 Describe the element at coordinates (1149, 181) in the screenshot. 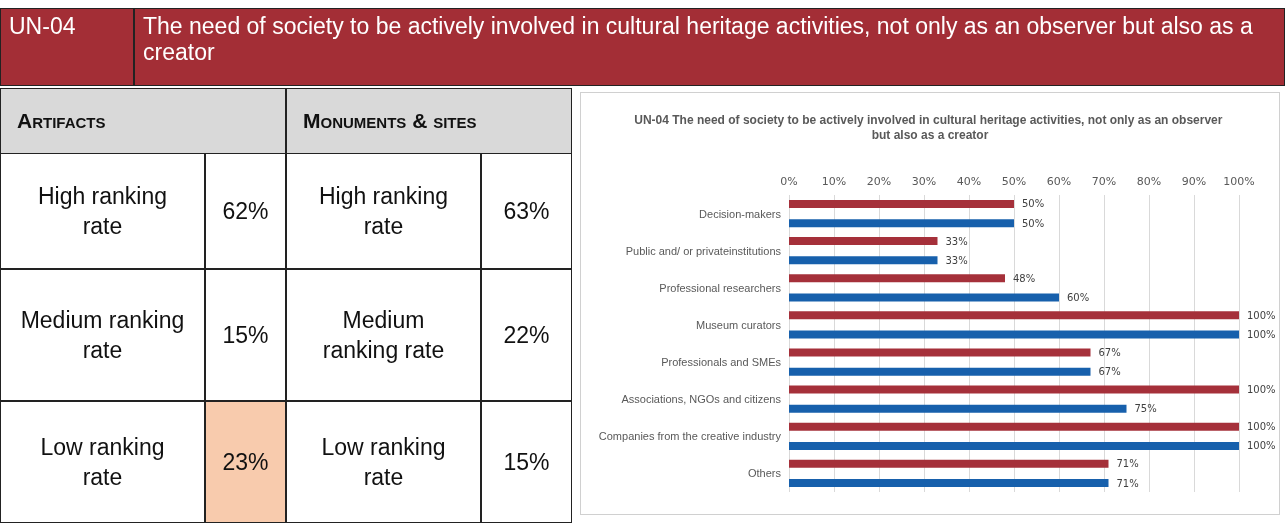

I see `x-tick-label: 80%` at that location.